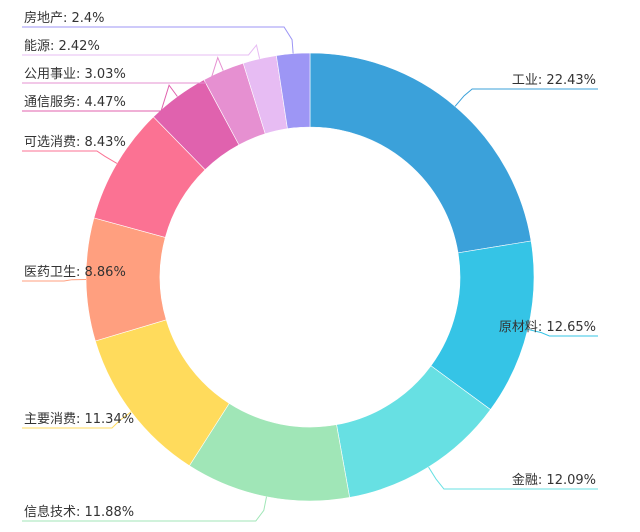  What do you see at coordinates (75, 102) in the screenshot?
I see `slice-label-8: 通信服务: 4.47%` at bounding box center [75, 102].